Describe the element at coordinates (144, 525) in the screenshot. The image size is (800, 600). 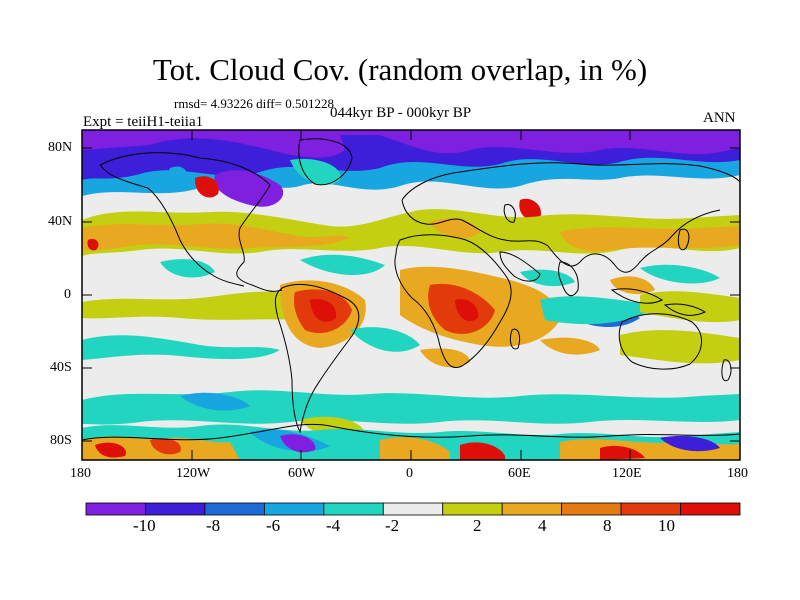
I see `colorbar-label: -10` at that location.